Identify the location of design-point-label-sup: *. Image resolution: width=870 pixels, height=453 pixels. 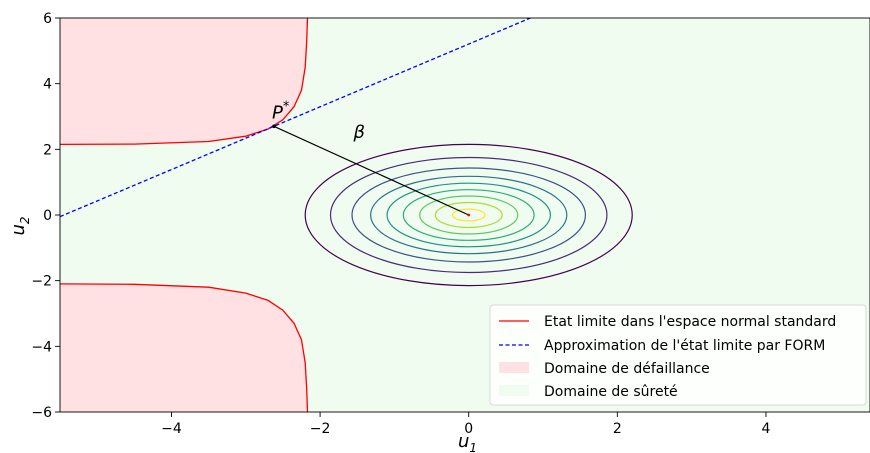
(286, 106).